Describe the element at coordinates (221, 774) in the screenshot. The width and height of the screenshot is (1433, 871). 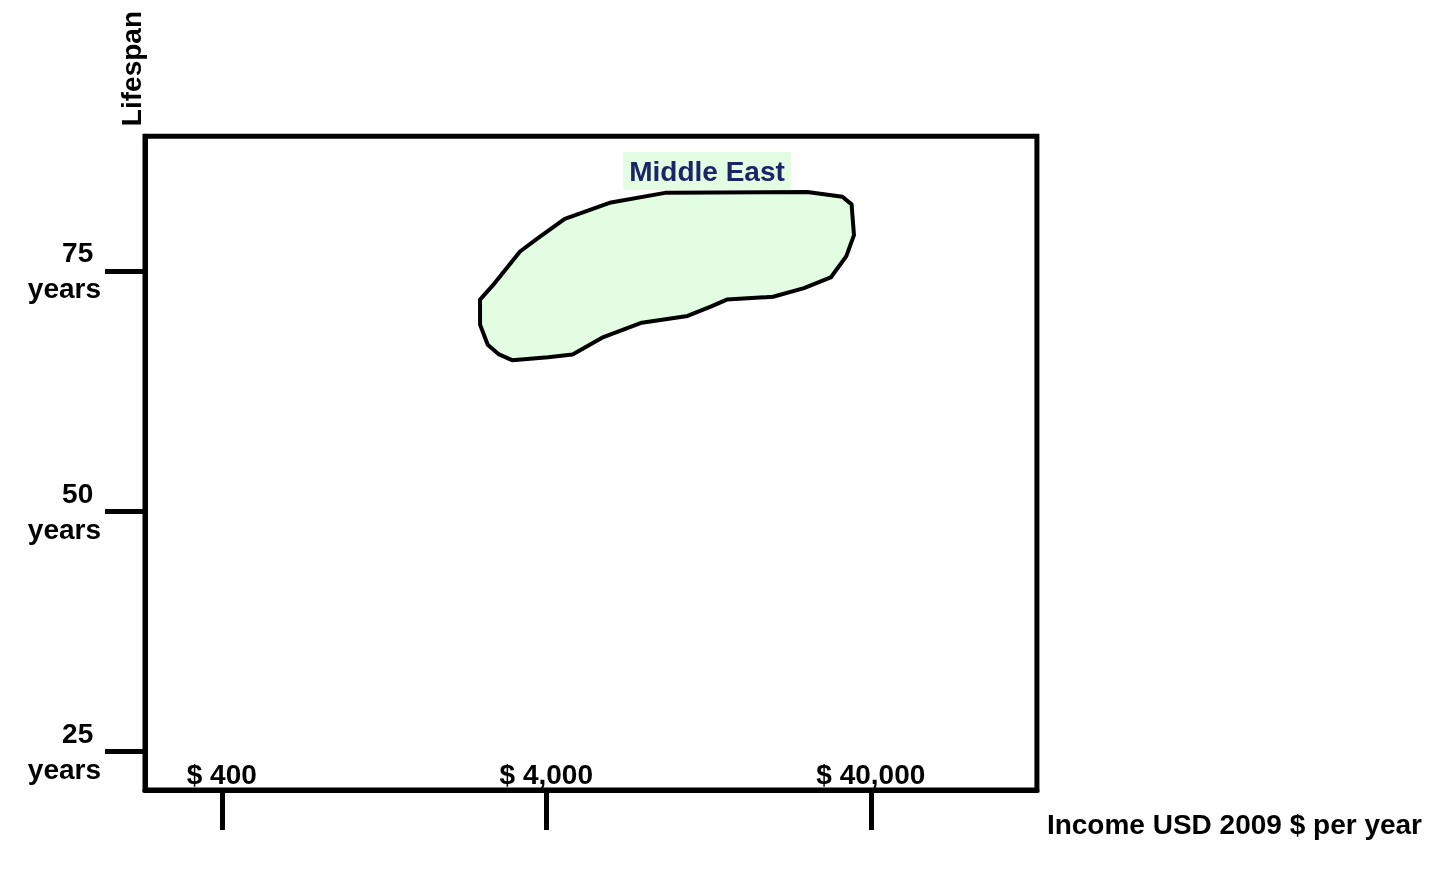
I see `x-tick-label: $ 400` at that location.